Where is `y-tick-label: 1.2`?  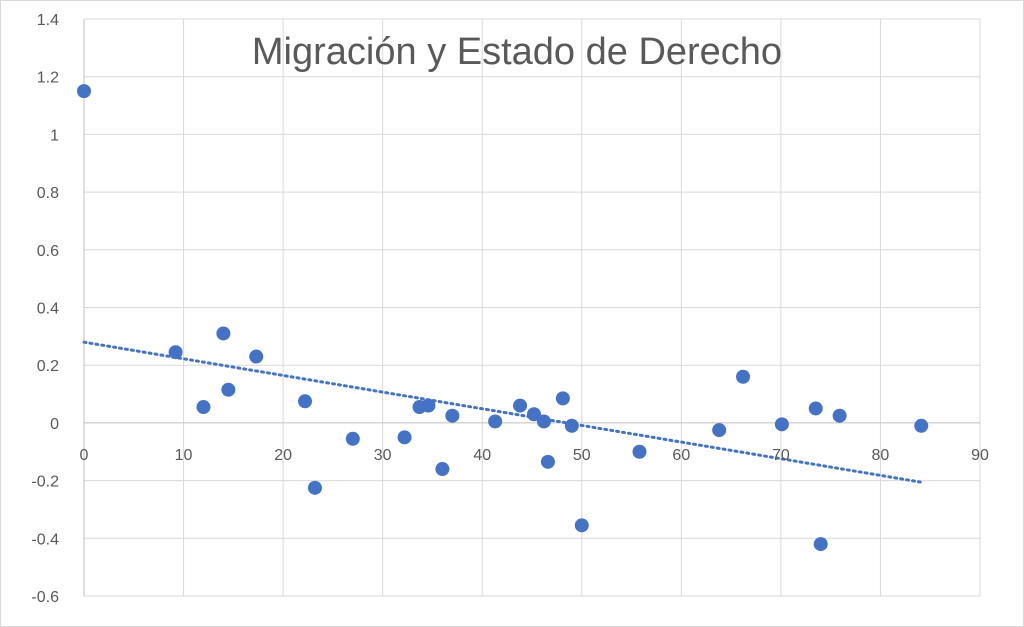
y-tick-label: 1.2 is located at coordinates (48, 78).